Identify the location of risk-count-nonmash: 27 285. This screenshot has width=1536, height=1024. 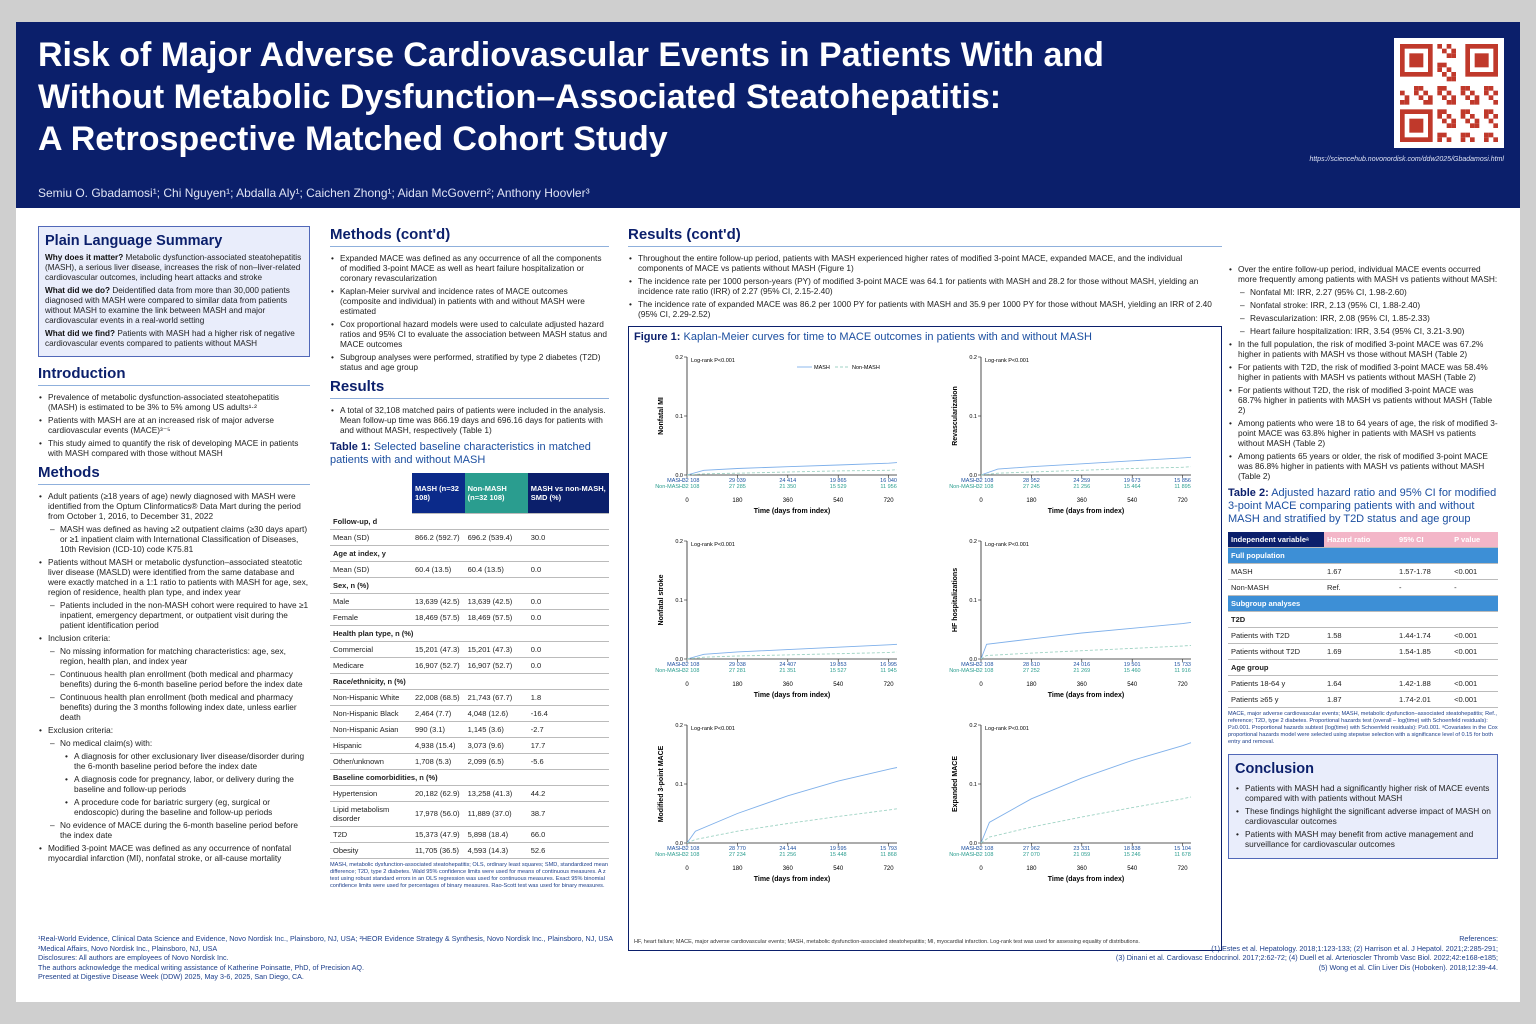
(737, 487).